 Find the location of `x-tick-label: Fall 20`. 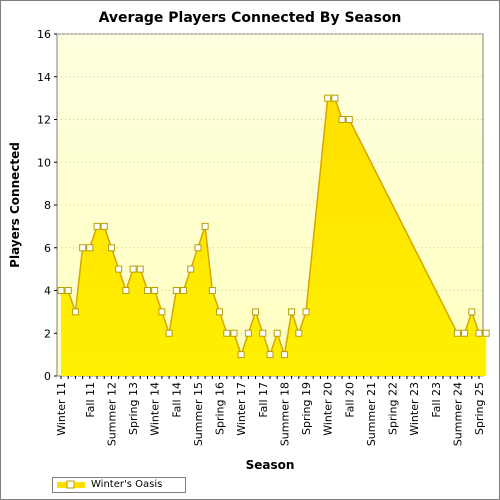

x-tick-label: Fall 20 is located at coordinates (349, 400).